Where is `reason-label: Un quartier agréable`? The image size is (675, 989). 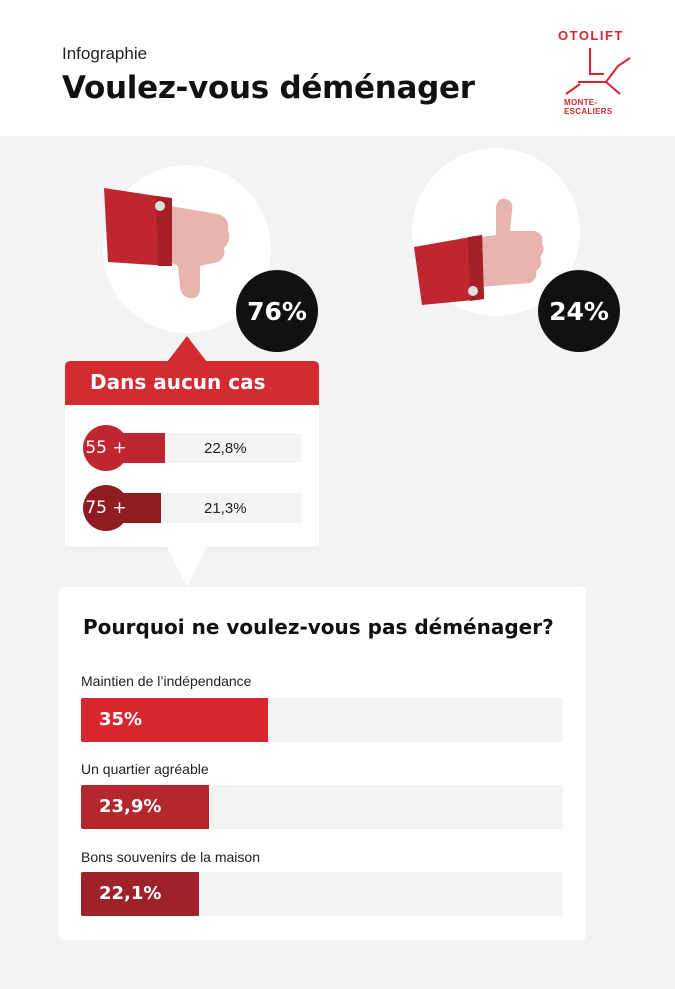 reason-label: Un quartier agréable is located at coordinates (145, 769).